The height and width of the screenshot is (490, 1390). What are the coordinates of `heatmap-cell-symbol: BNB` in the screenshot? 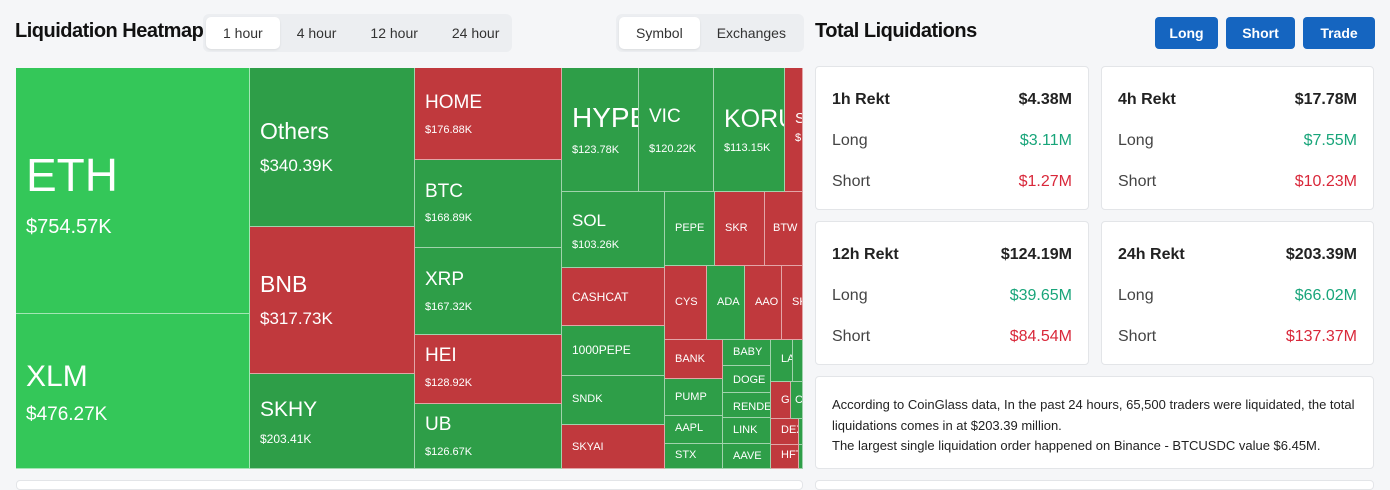 It's located at (284, 284).